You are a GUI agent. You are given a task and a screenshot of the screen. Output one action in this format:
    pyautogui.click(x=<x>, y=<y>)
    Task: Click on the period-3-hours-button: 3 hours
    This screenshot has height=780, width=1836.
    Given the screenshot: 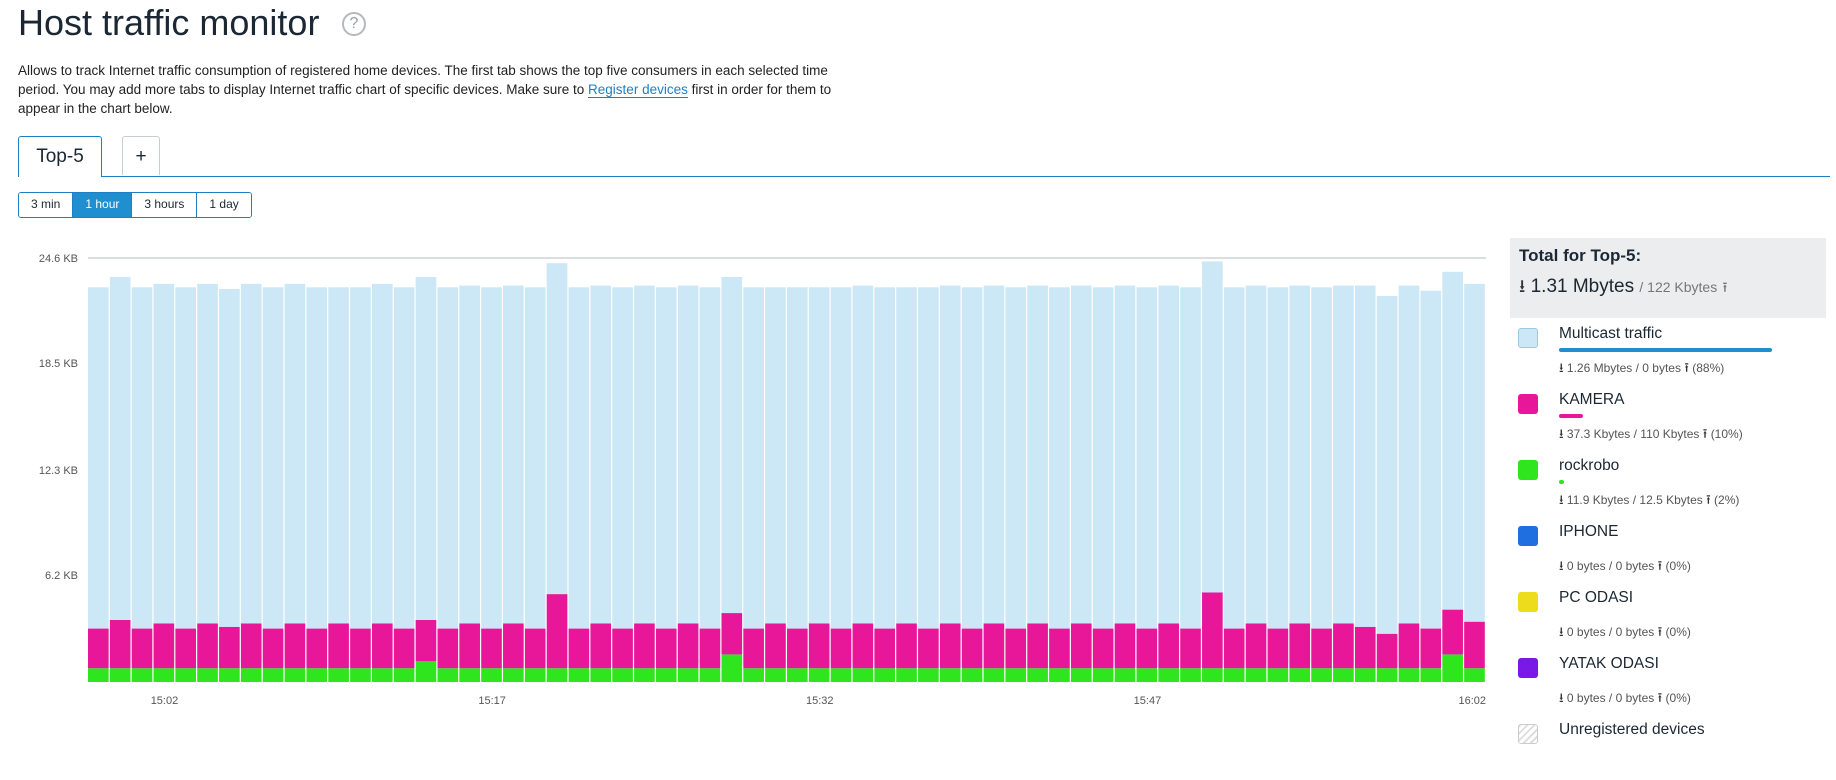 What is the action you would take?
    pyautogui.click(x=165, y=205)
    